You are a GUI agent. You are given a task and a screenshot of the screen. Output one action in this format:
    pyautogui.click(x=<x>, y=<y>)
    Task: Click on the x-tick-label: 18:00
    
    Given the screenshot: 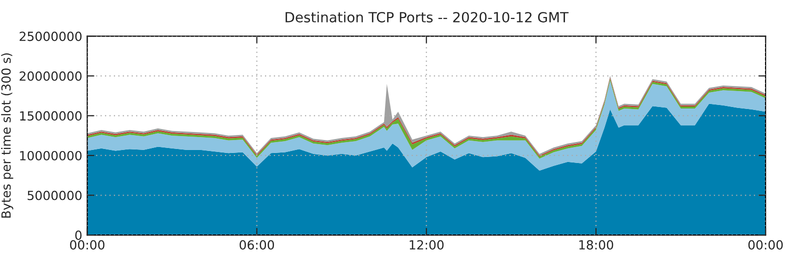 What is the action you would take?
    pyautogui.click(x=596, y=245)
    